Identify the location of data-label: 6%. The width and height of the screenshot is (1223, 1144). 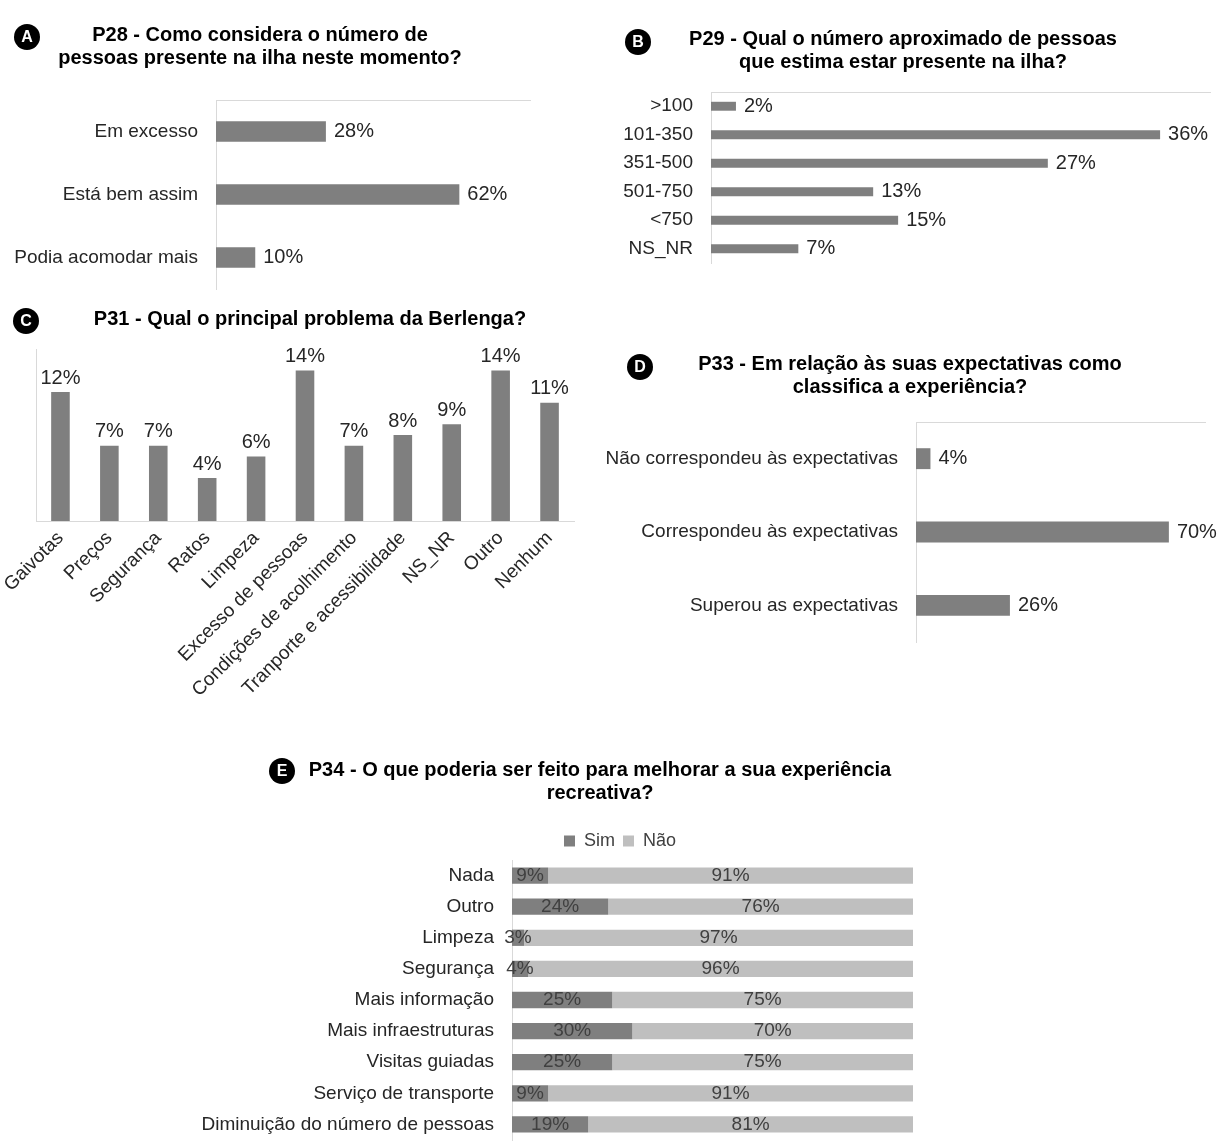
(256, 441).